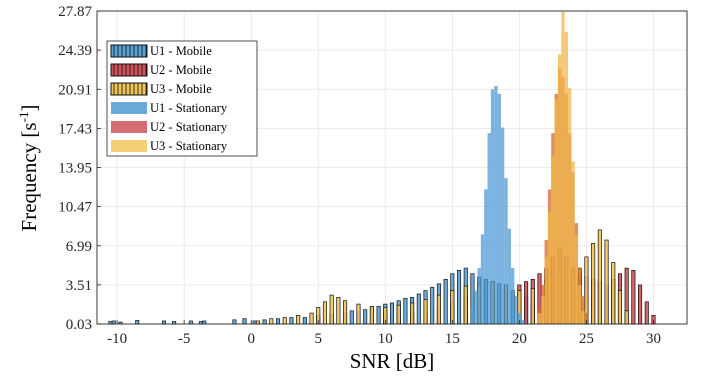 Image resolution: width=709 pixels, height=379 pixels. I want to click on x-tick-label-3: 5, so click(319, 339).